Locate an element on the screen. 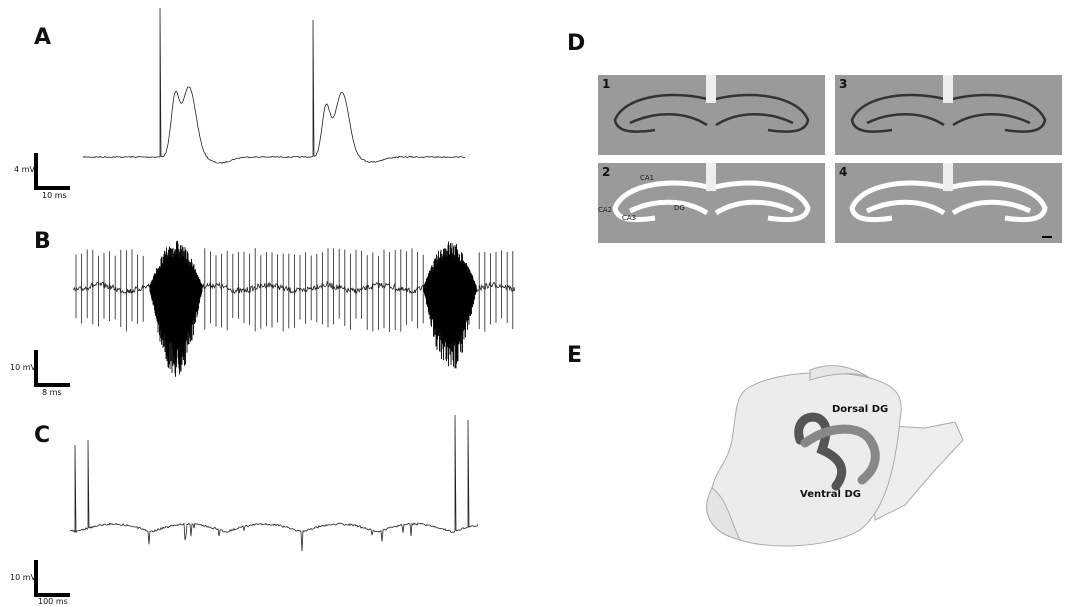  spikes is located at coordinates (294, 290).